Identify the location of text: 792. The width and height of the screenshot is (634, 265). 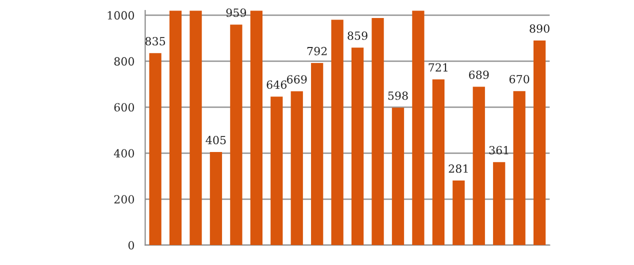
(317, 51).